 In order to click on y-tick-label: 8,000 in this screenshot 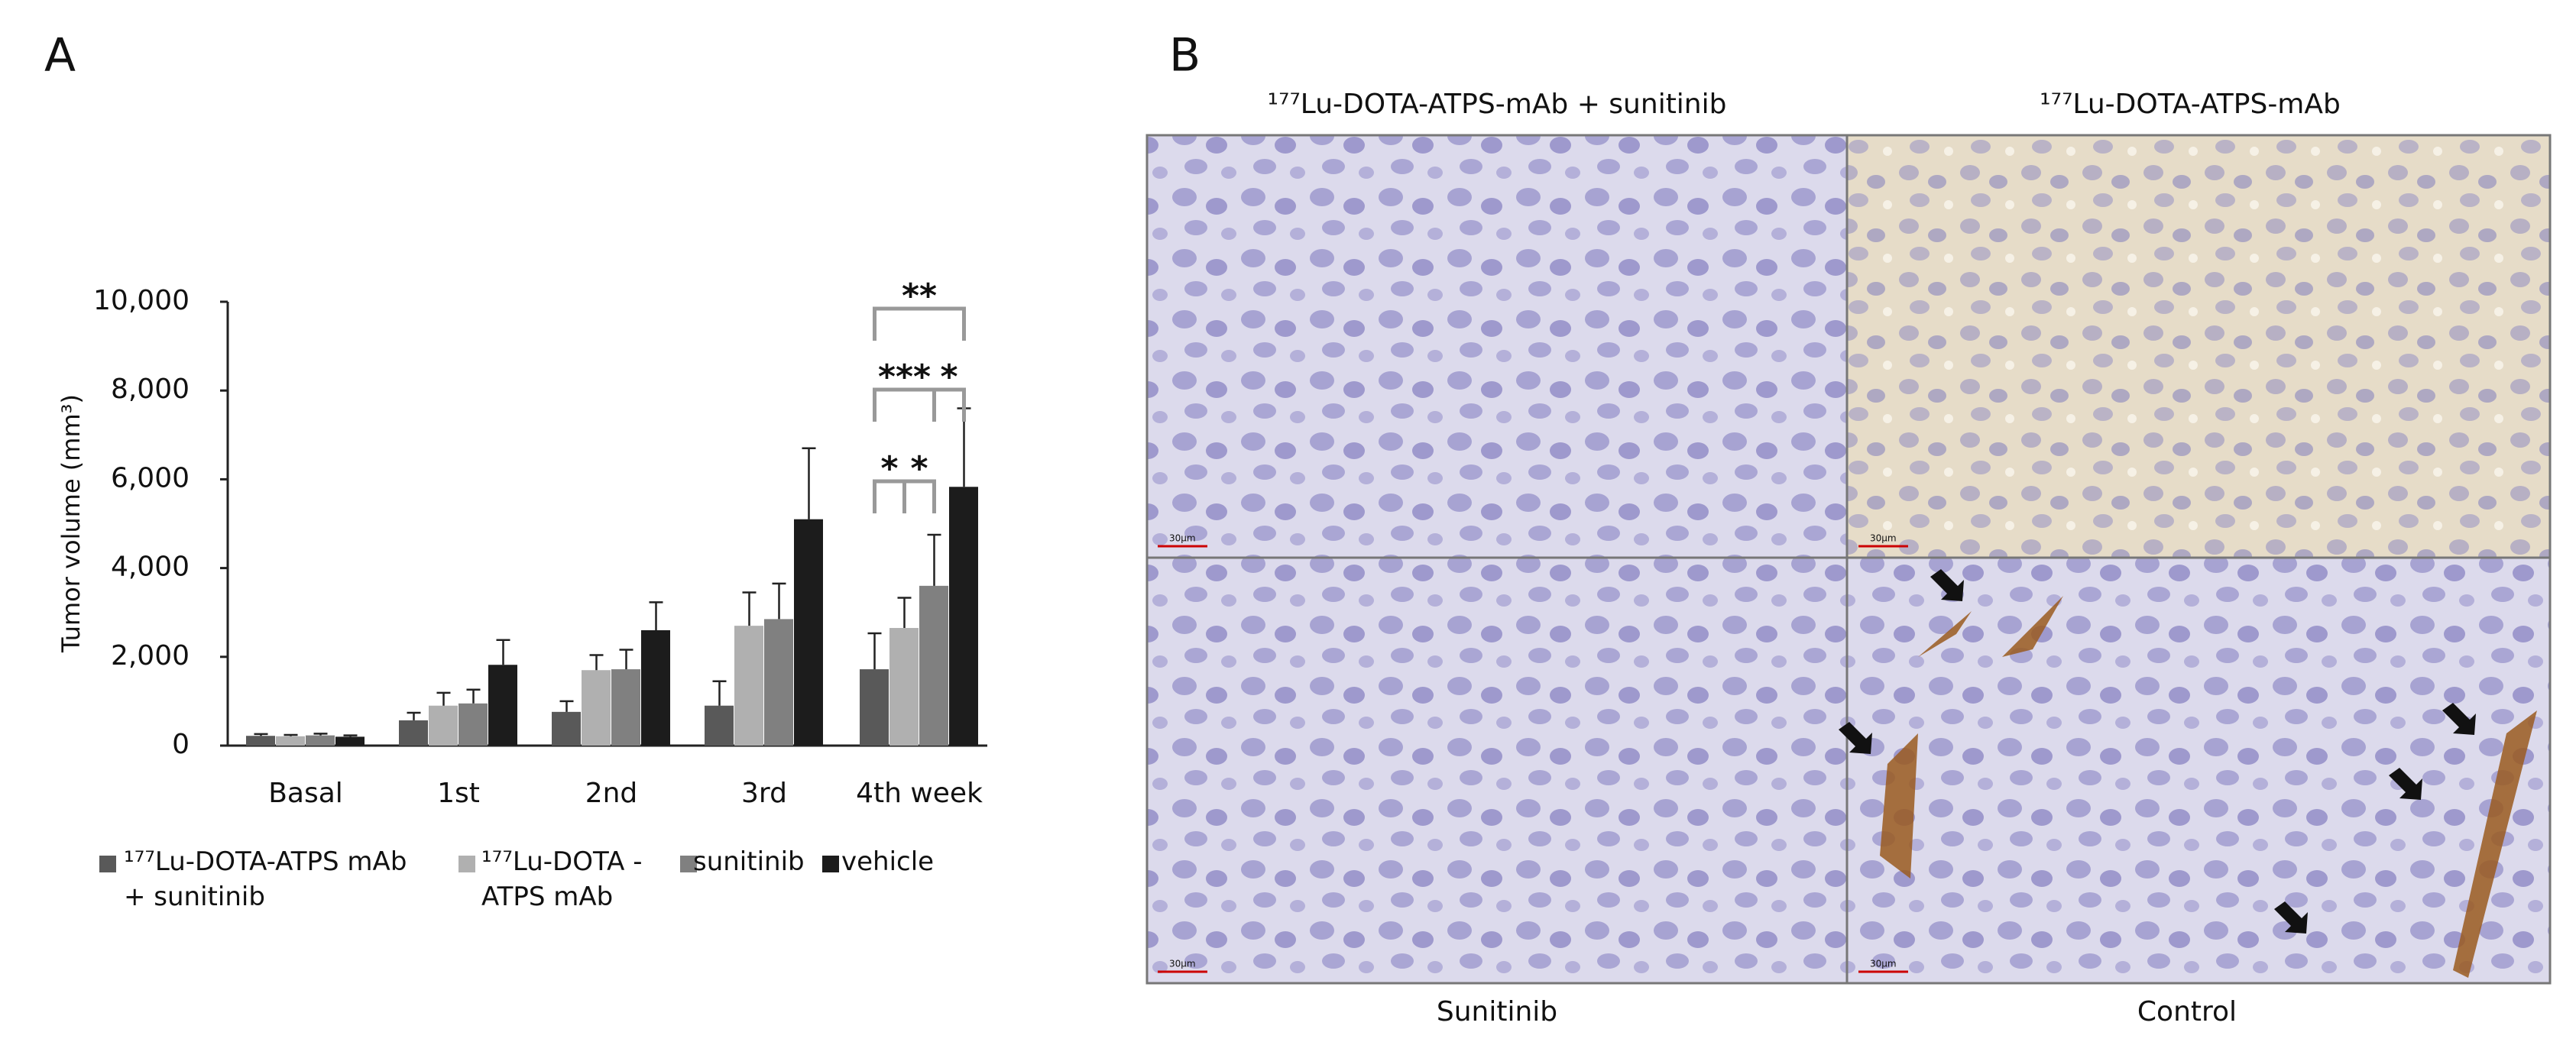, I will do `click(150, 389)`.